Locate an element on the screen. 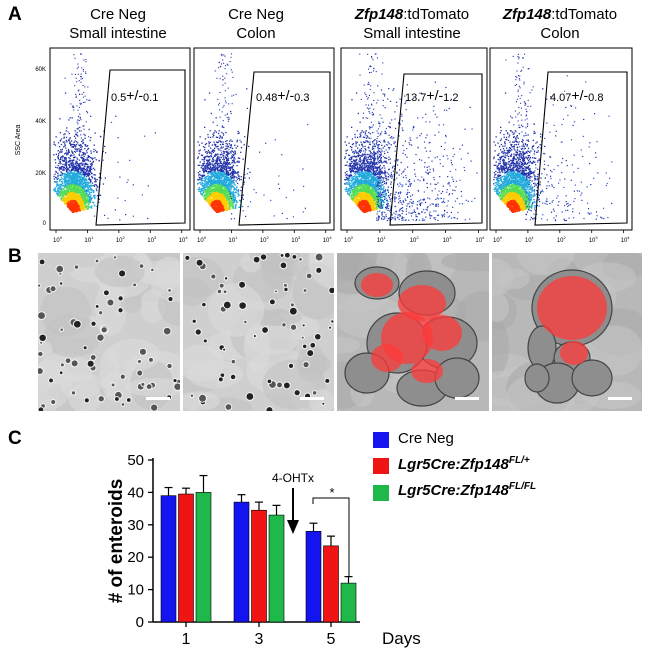 This screenshot has height=658, width=650. gate-percentage: 13.7+/-1.2 is located at coordinates (431, 95).